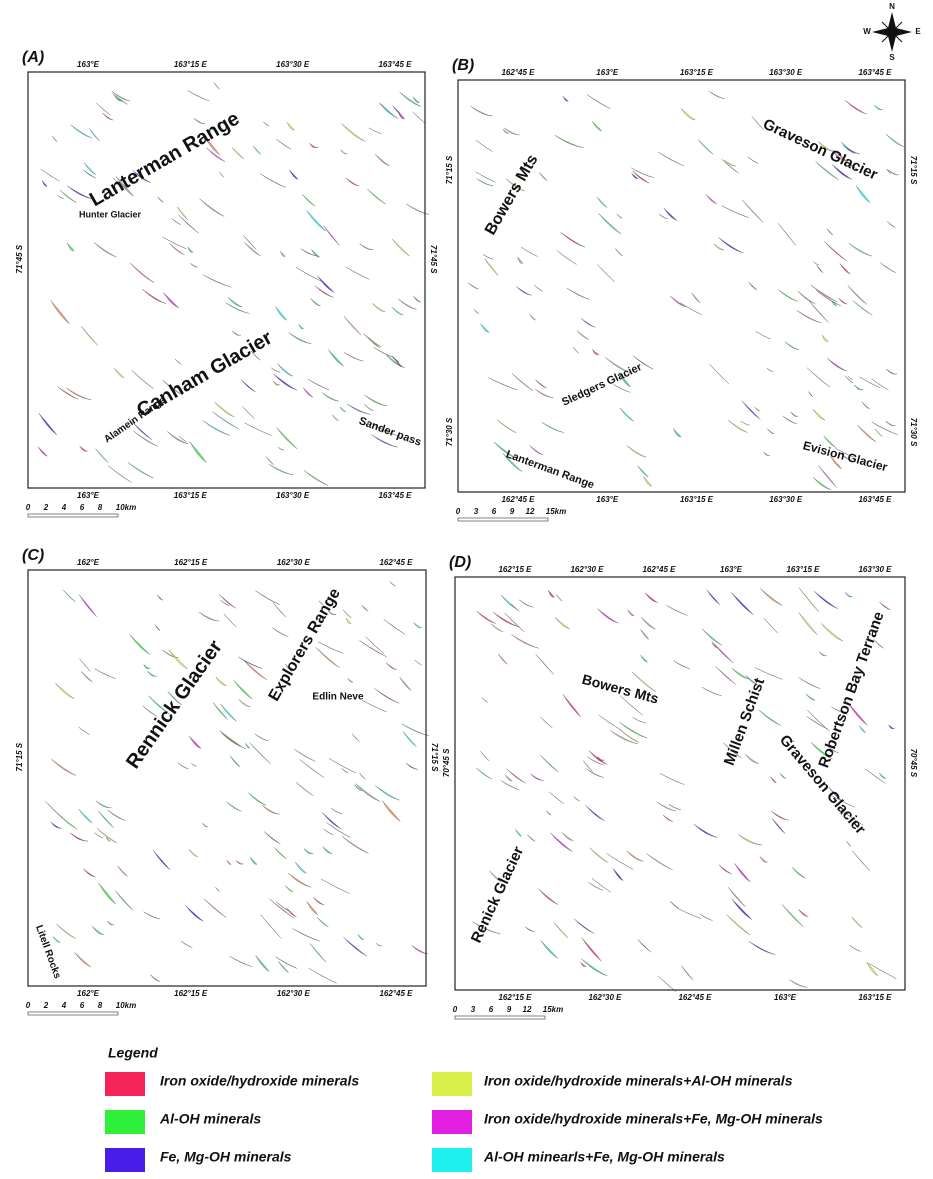  I want to click on scale-label: 6, so click(494, 511).